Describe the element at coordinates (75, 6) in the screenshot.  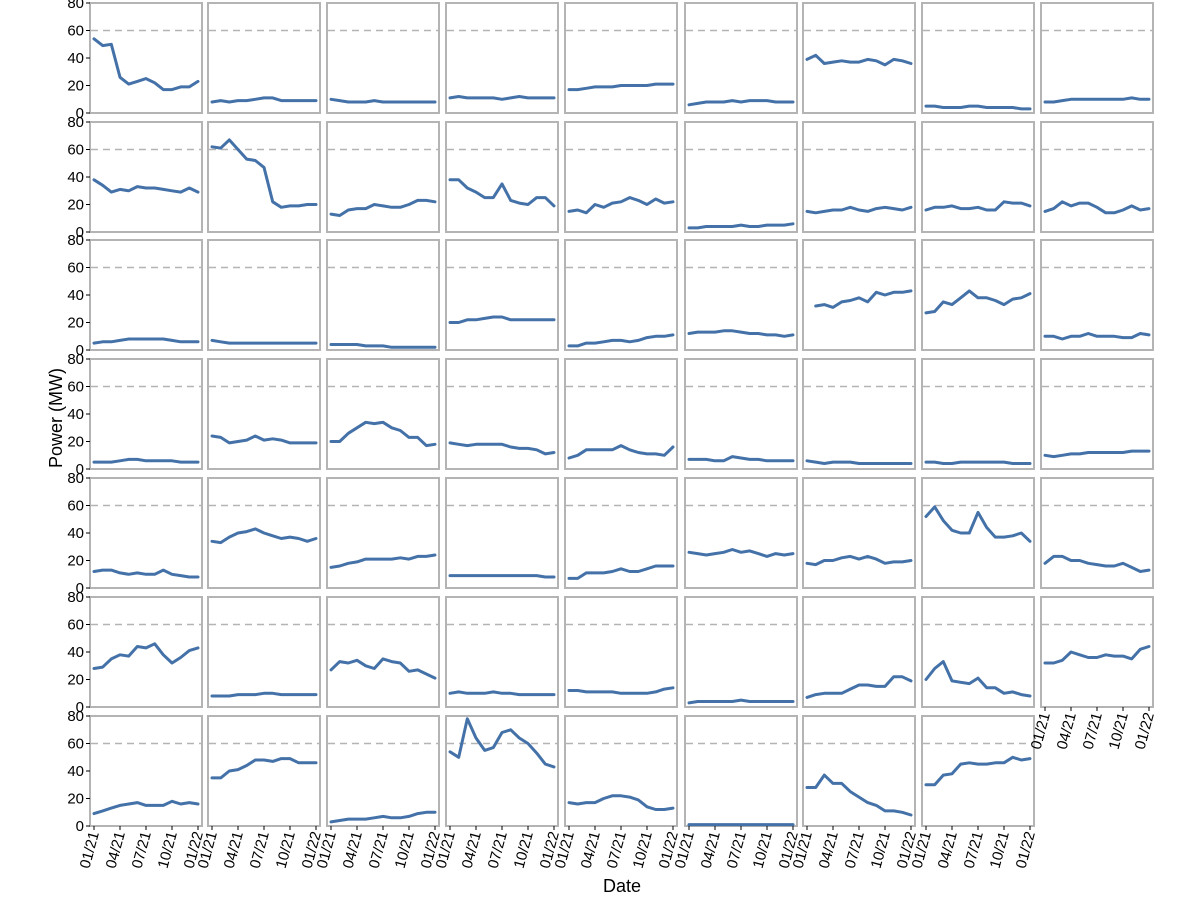
I see `y-tick-label: 80` at that location.